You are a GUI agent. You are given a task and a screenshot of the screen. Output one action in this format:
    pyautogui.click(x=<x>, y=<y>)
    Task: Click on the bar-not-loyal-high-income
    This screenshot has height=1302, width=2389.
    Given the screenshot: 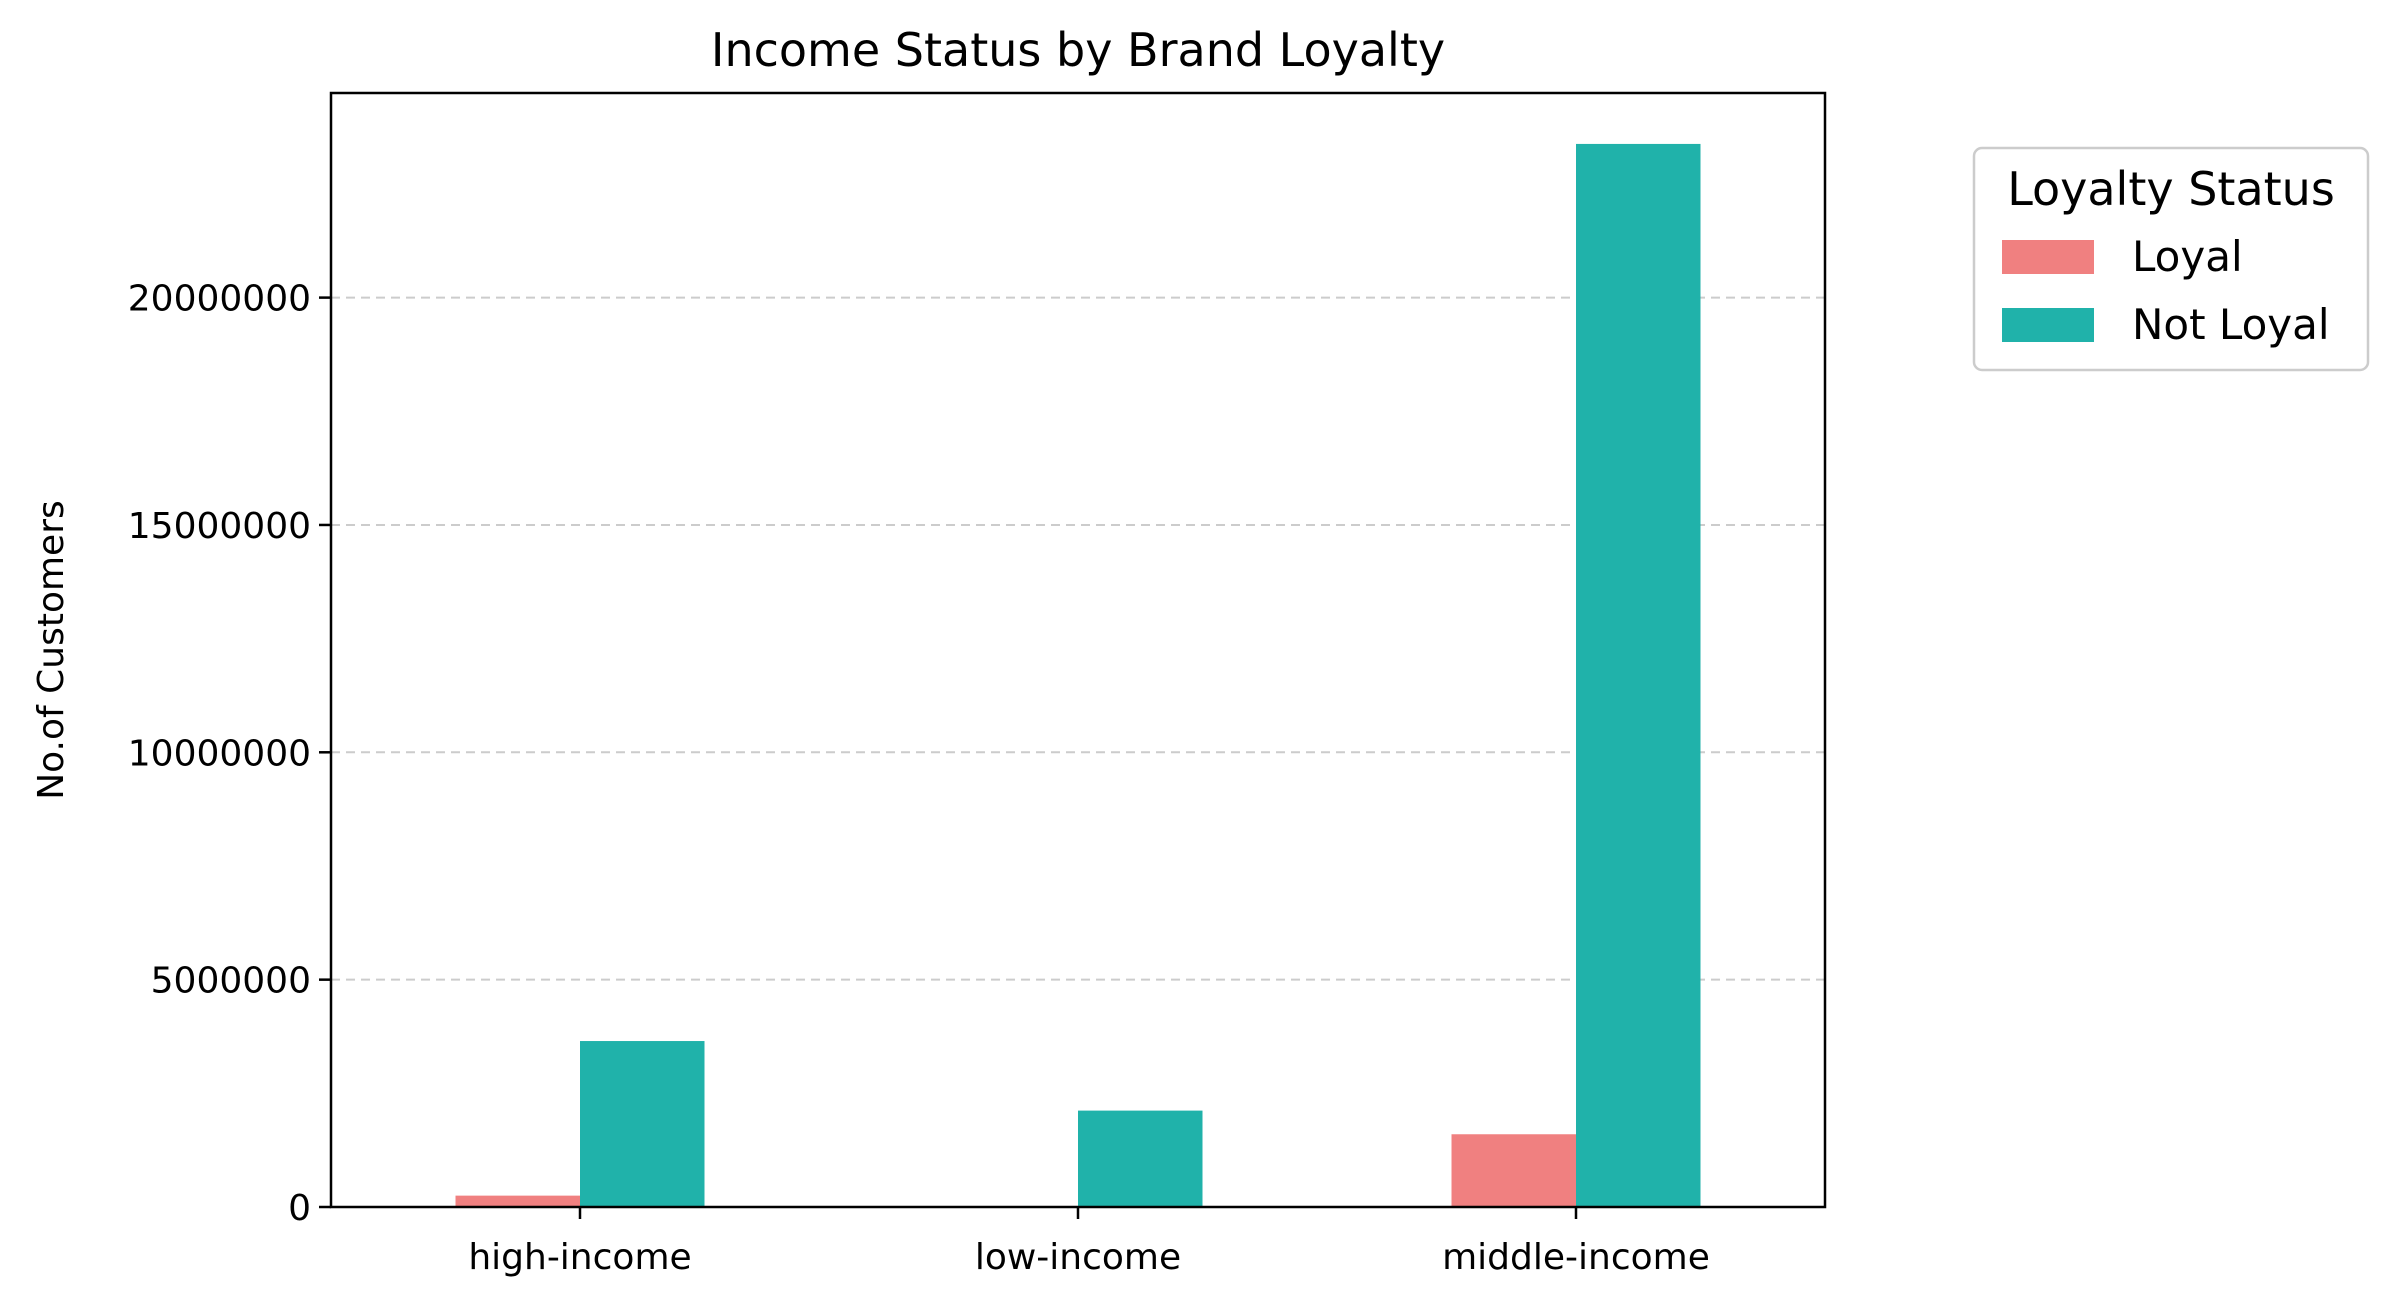 What is the action you would take?
    pyautogui.click(x=642, y=1124)
    